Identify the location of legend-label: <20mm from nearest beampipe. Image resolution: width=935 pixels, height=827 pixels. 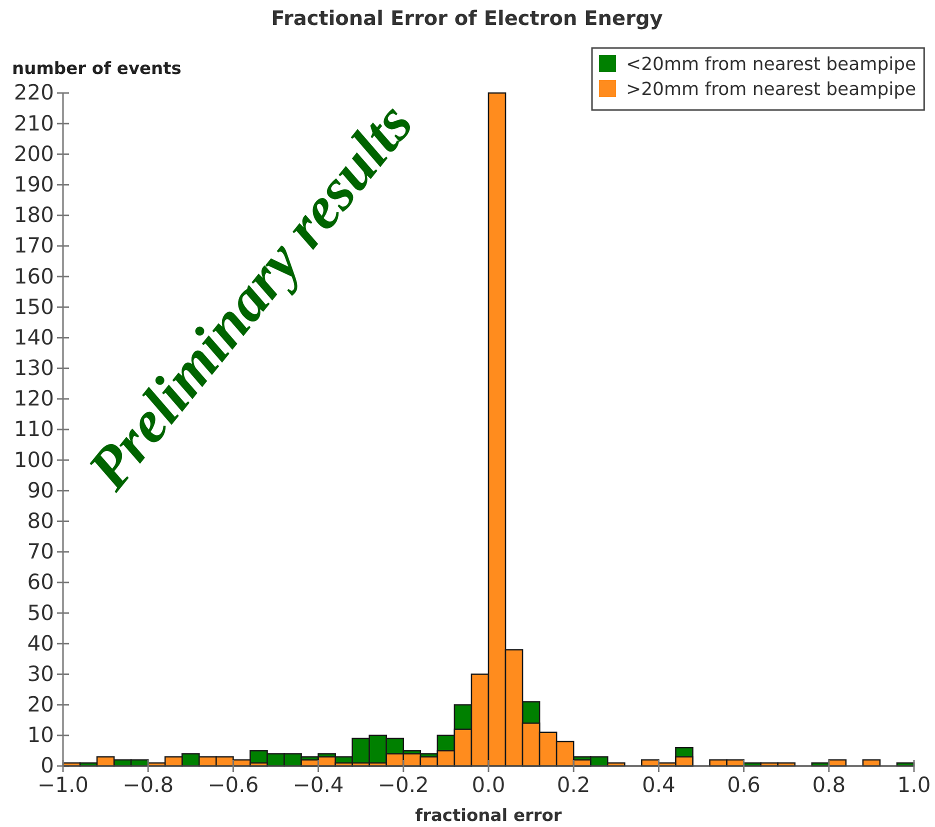
(771, 64).